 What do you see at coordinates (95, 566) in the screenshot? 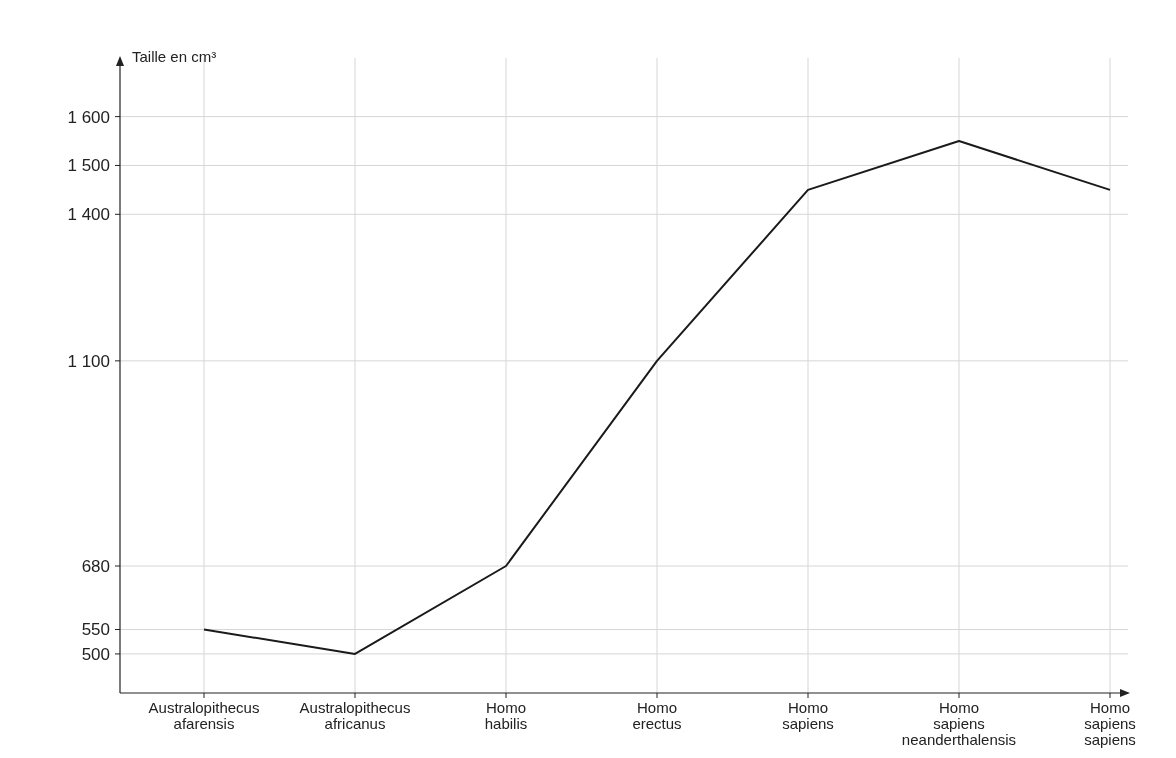
I see `y-tick-label: 680` at bounding box center [95, 566].